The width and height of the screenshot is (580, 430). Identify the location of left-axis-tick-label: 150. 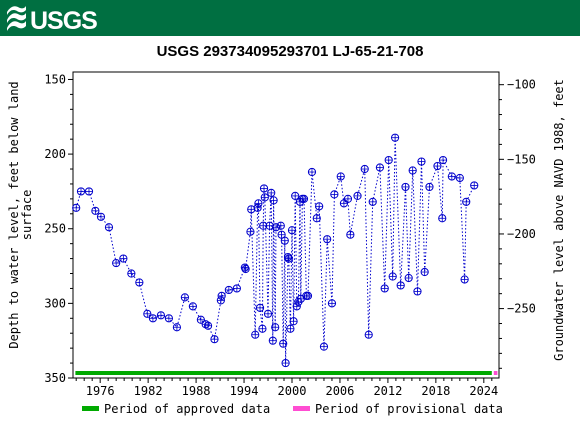
(55, 79).